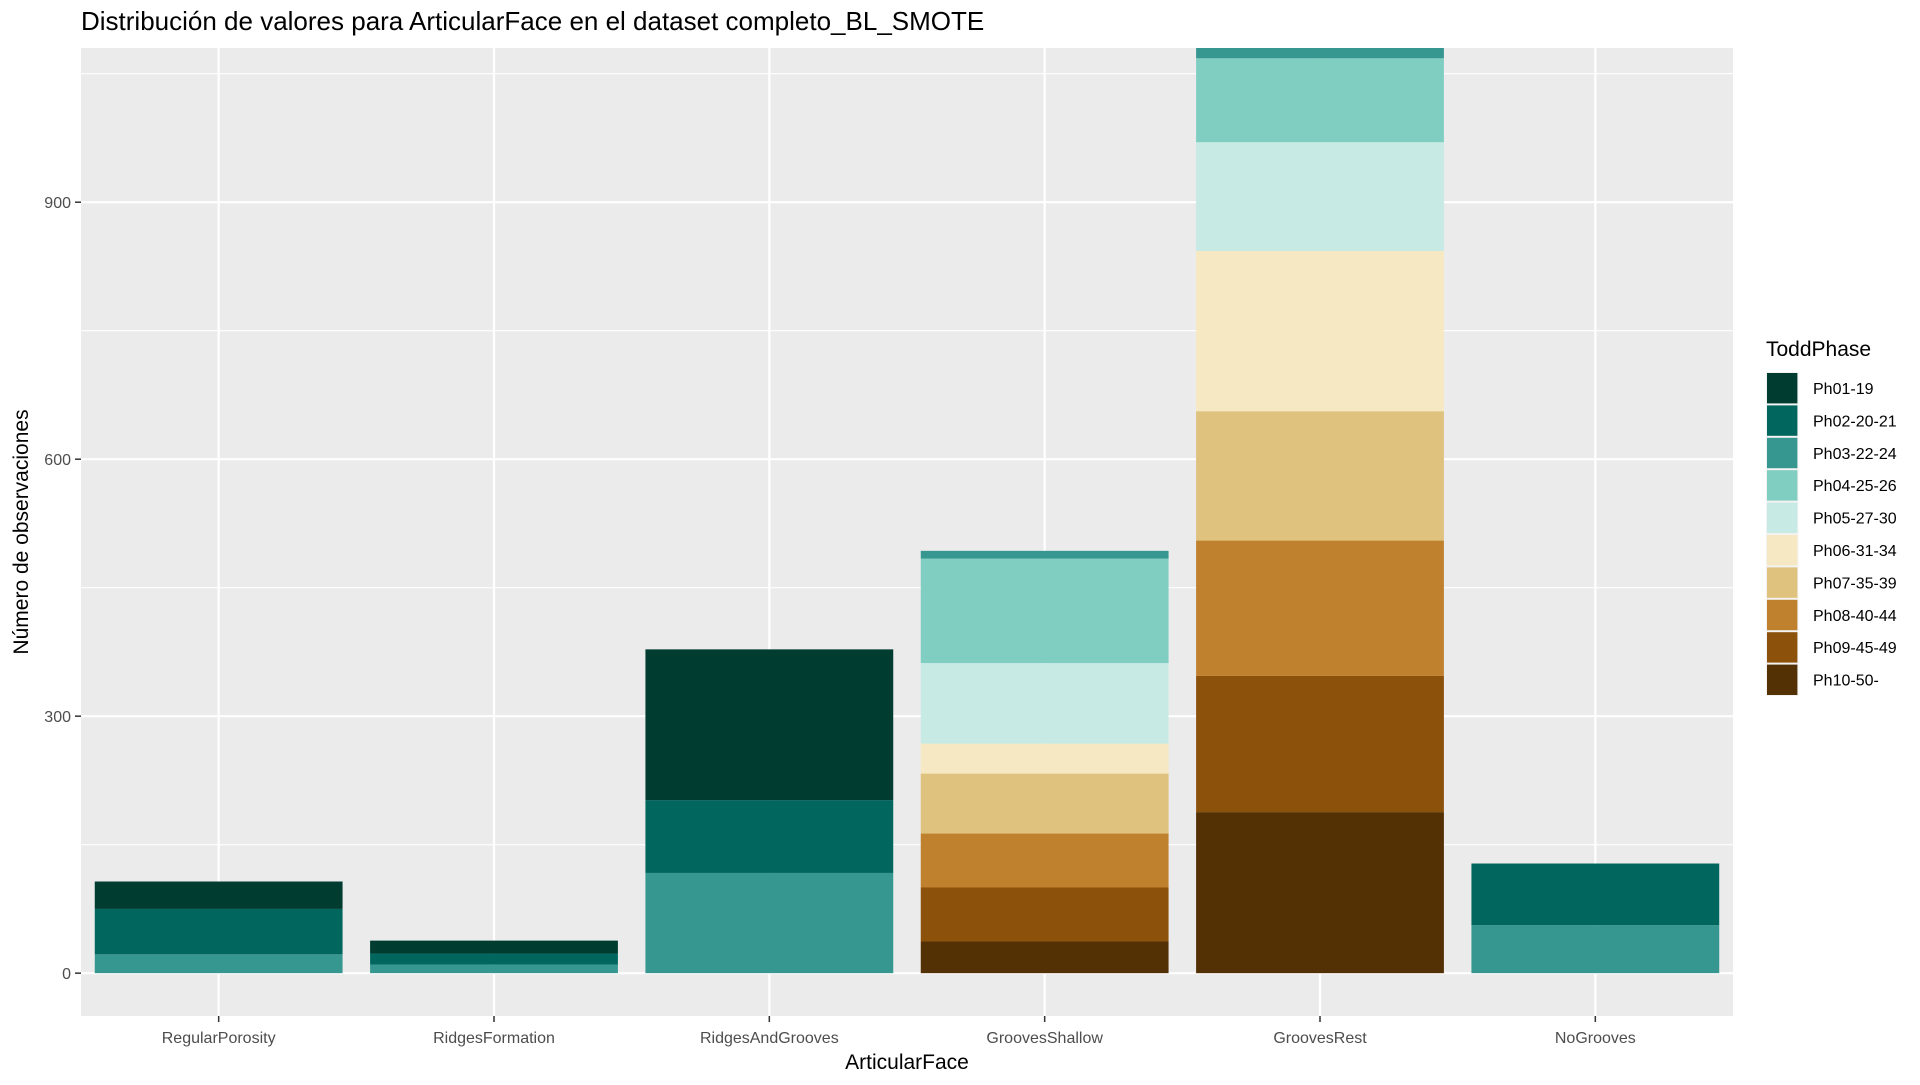 This screenshot has width=1920, height=1085. Describe the element at coordinates (62, 589) in the screenshot. I see `y-axis: 0 300 600 900` at that location.